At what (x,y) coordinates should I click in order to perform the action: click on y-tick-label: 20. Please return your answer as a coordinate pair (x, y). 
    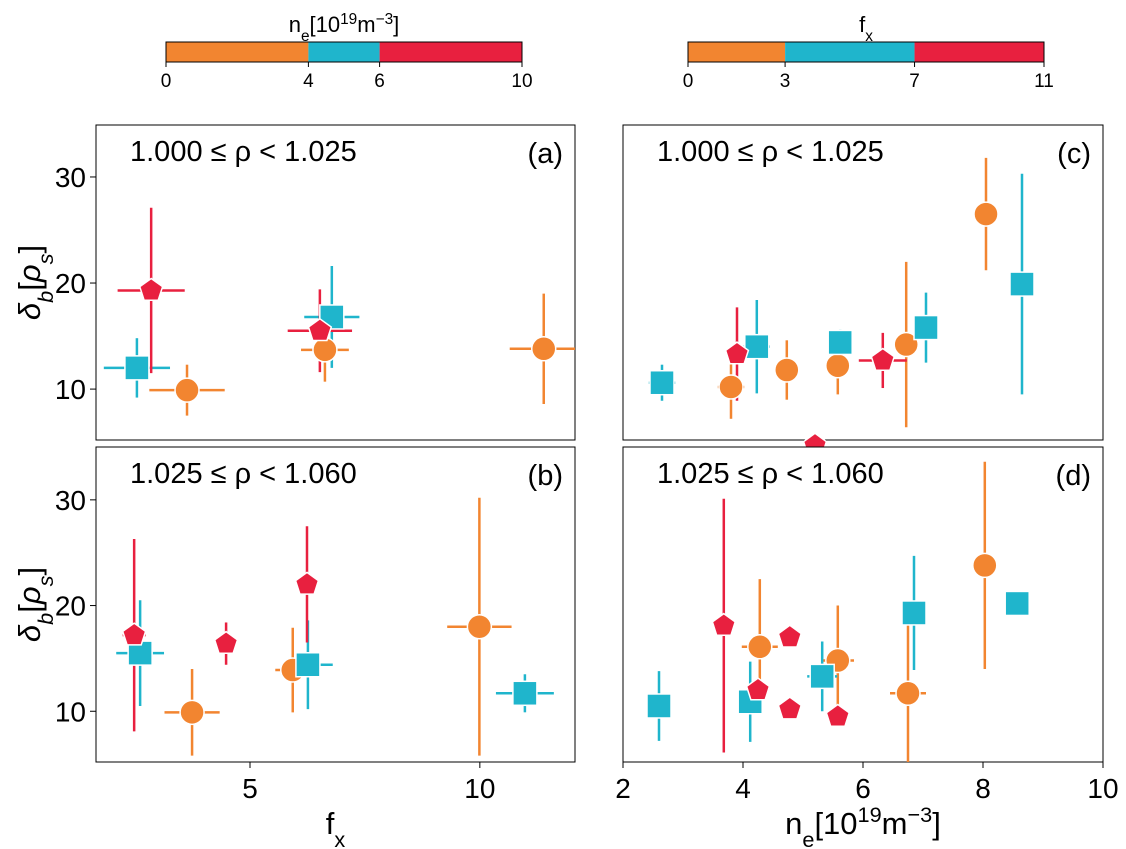
    Looking at the image, I should click on (70, 606).